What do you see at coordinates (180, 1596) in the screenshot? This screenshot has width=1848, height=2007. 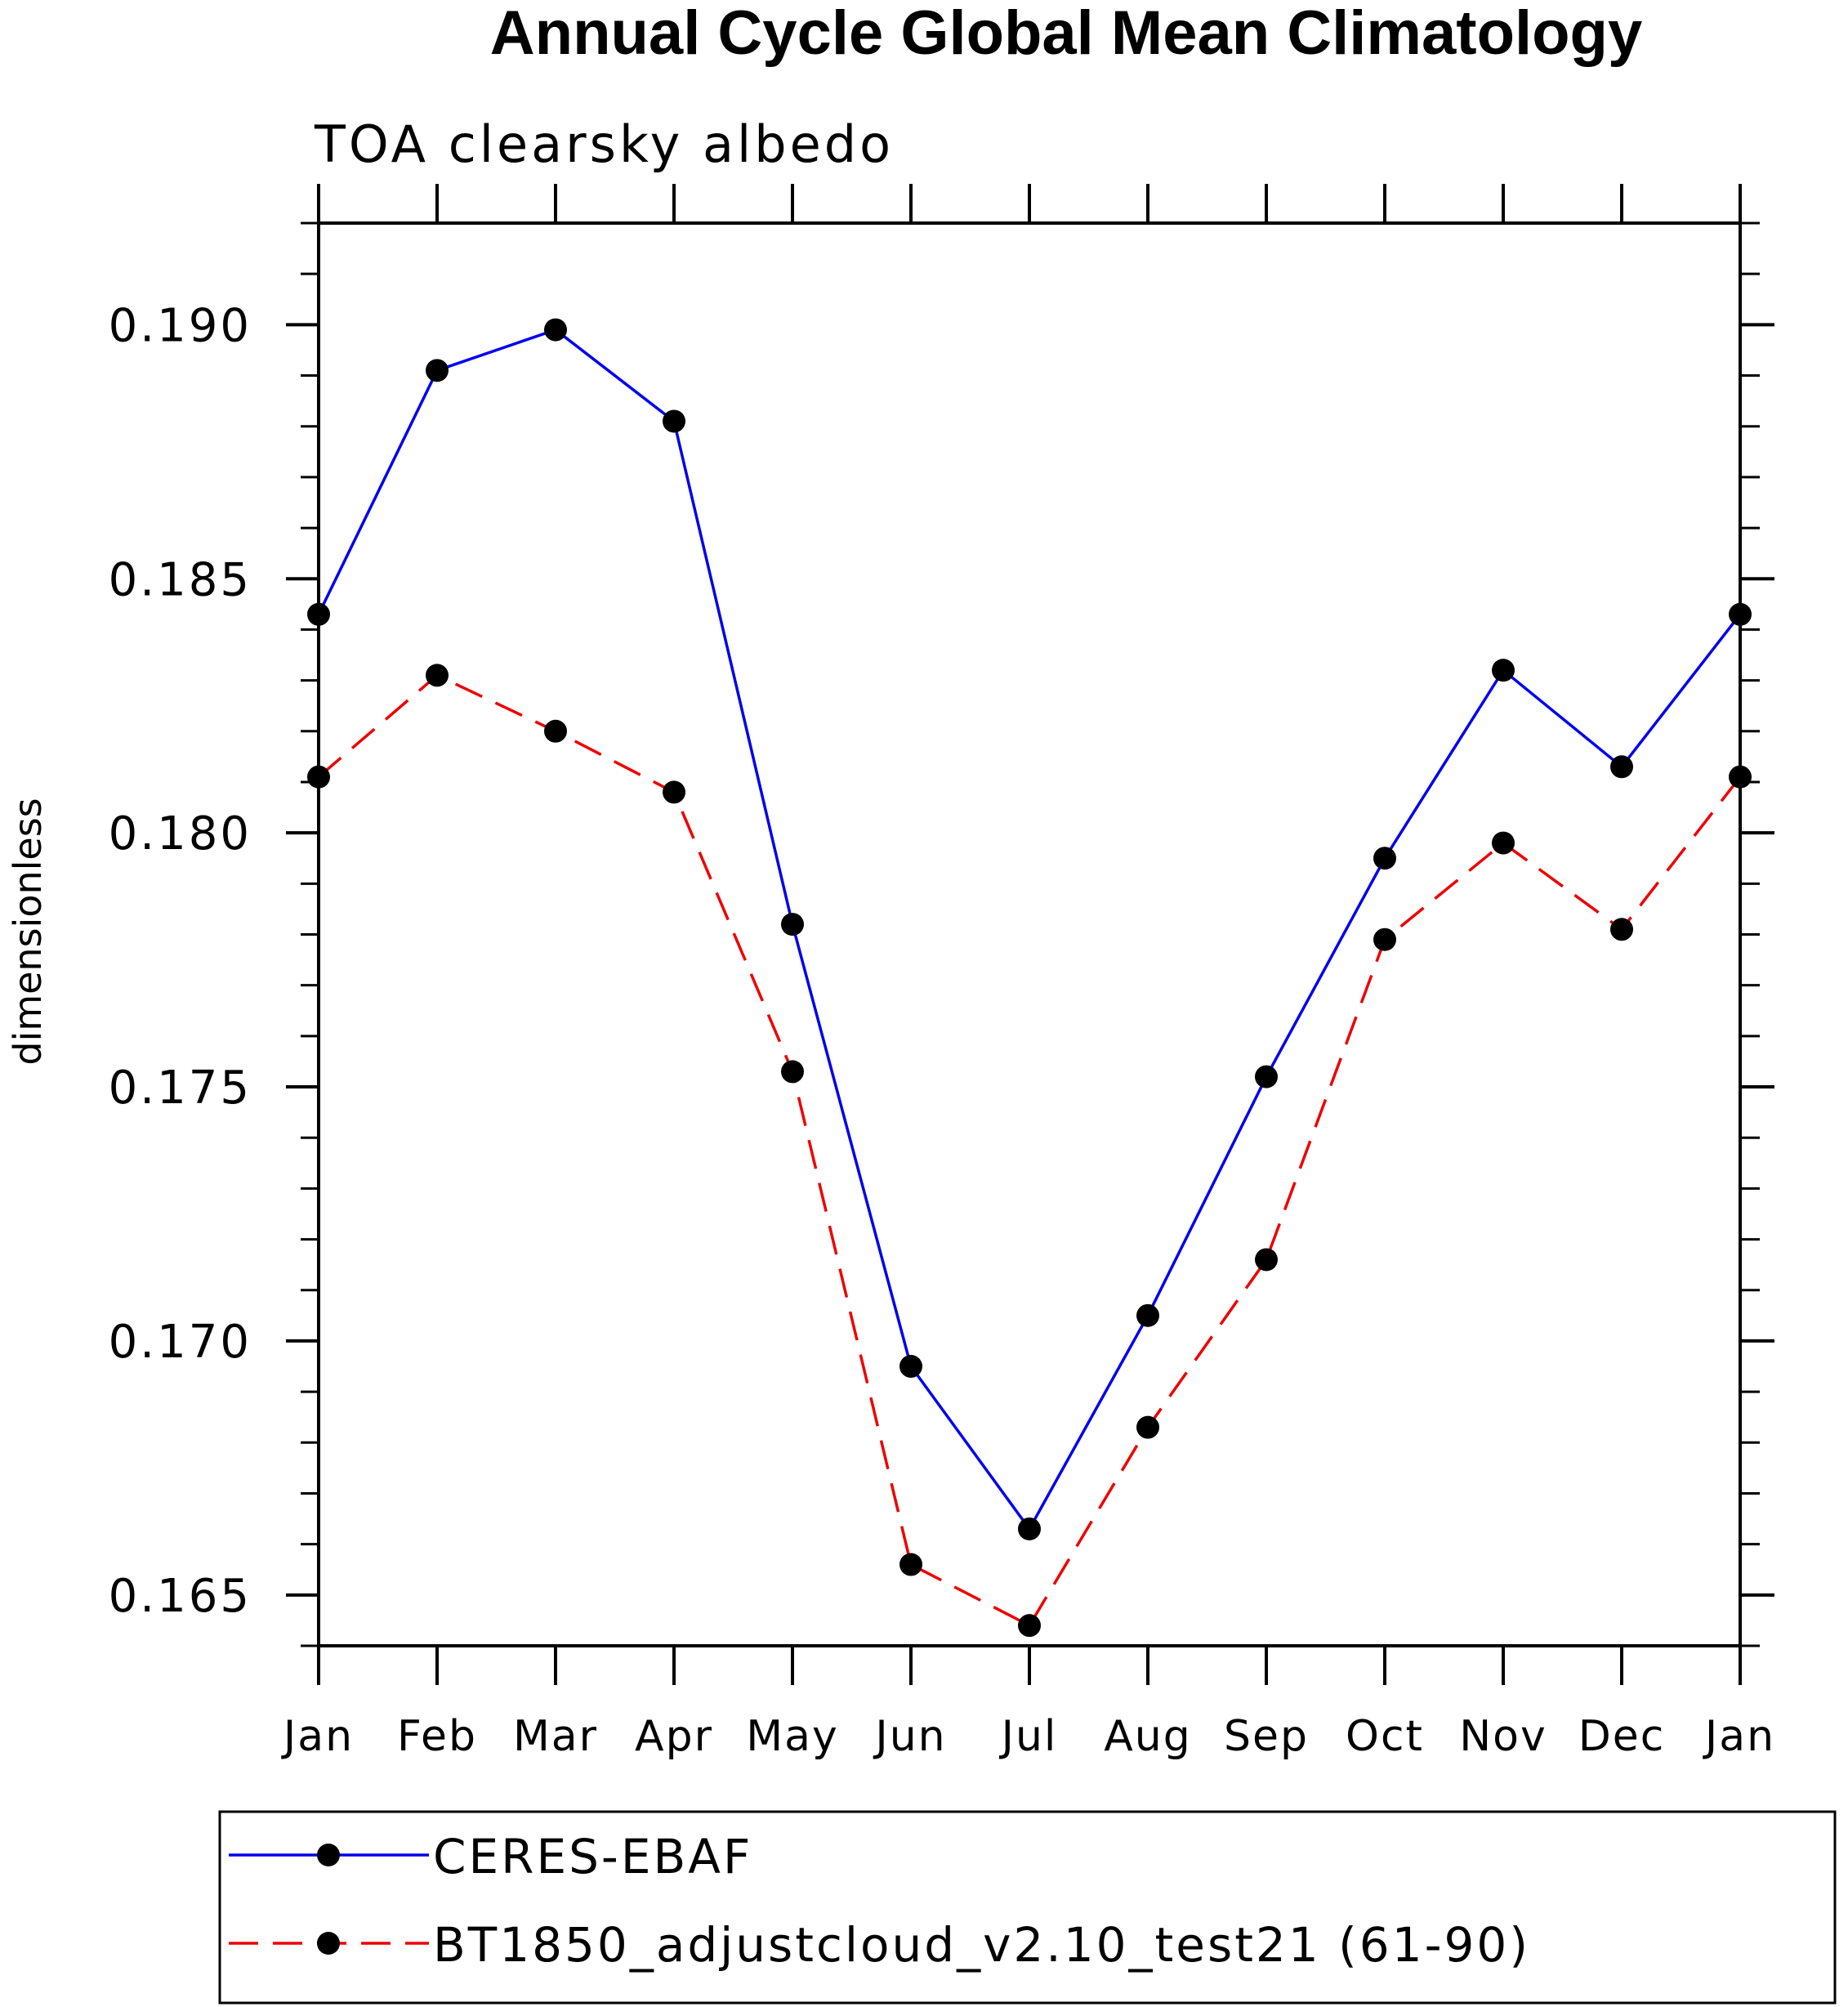 I see `y-tick-label: 0.165` at bounding box center [180, 1596].